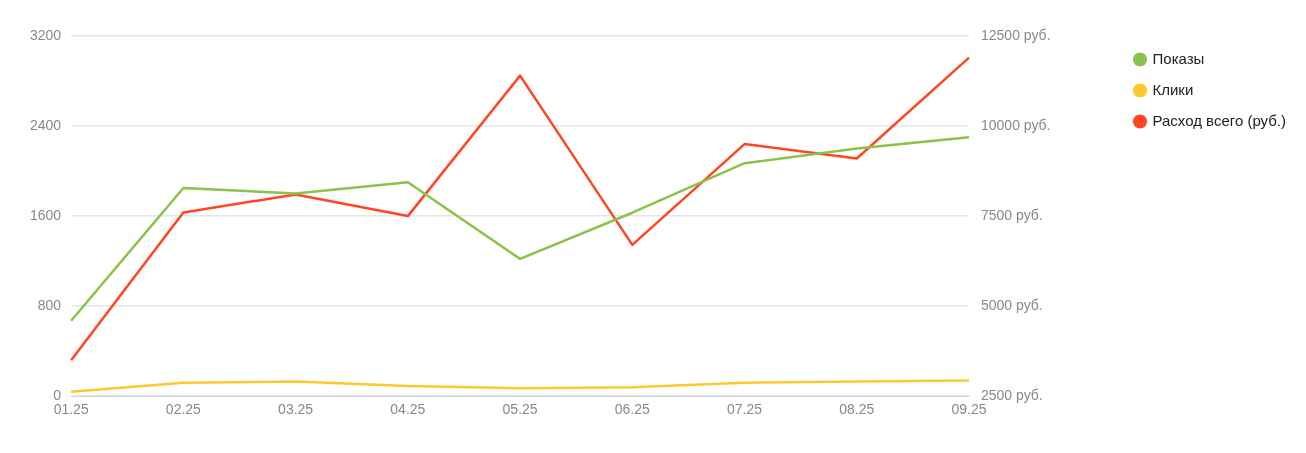  What do you see at coordinates (296, 409) in the screenshot?
I see `x-tick-label: 03.25` at bounding box center [296, 409].